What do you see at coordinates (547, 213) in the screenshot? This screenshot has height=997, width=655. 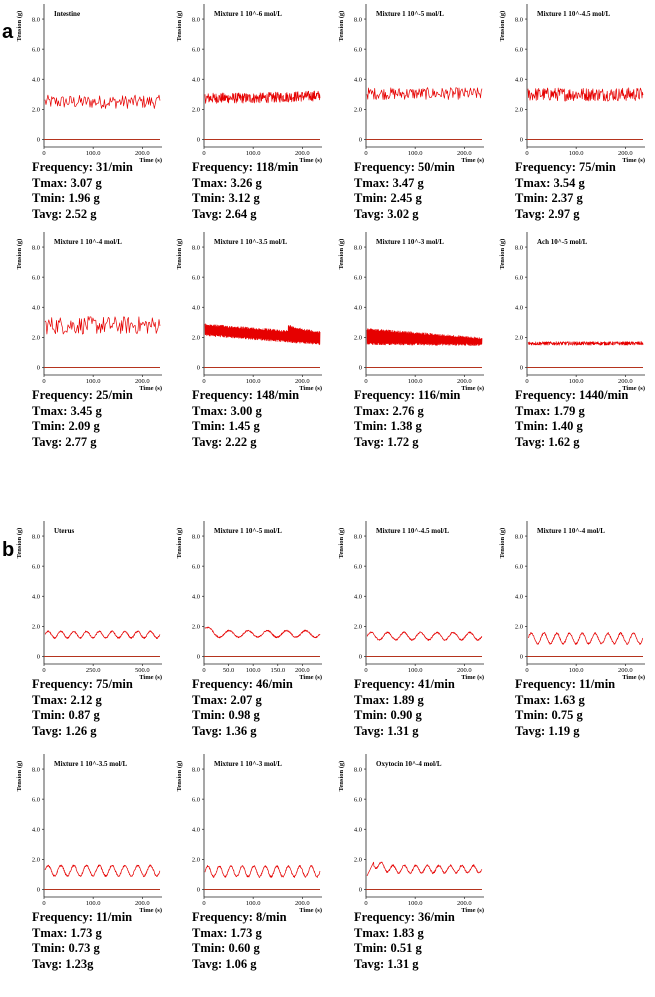 I see `stat-tavg: Tavg: 2.97 g` at bounding box center [547, 213].